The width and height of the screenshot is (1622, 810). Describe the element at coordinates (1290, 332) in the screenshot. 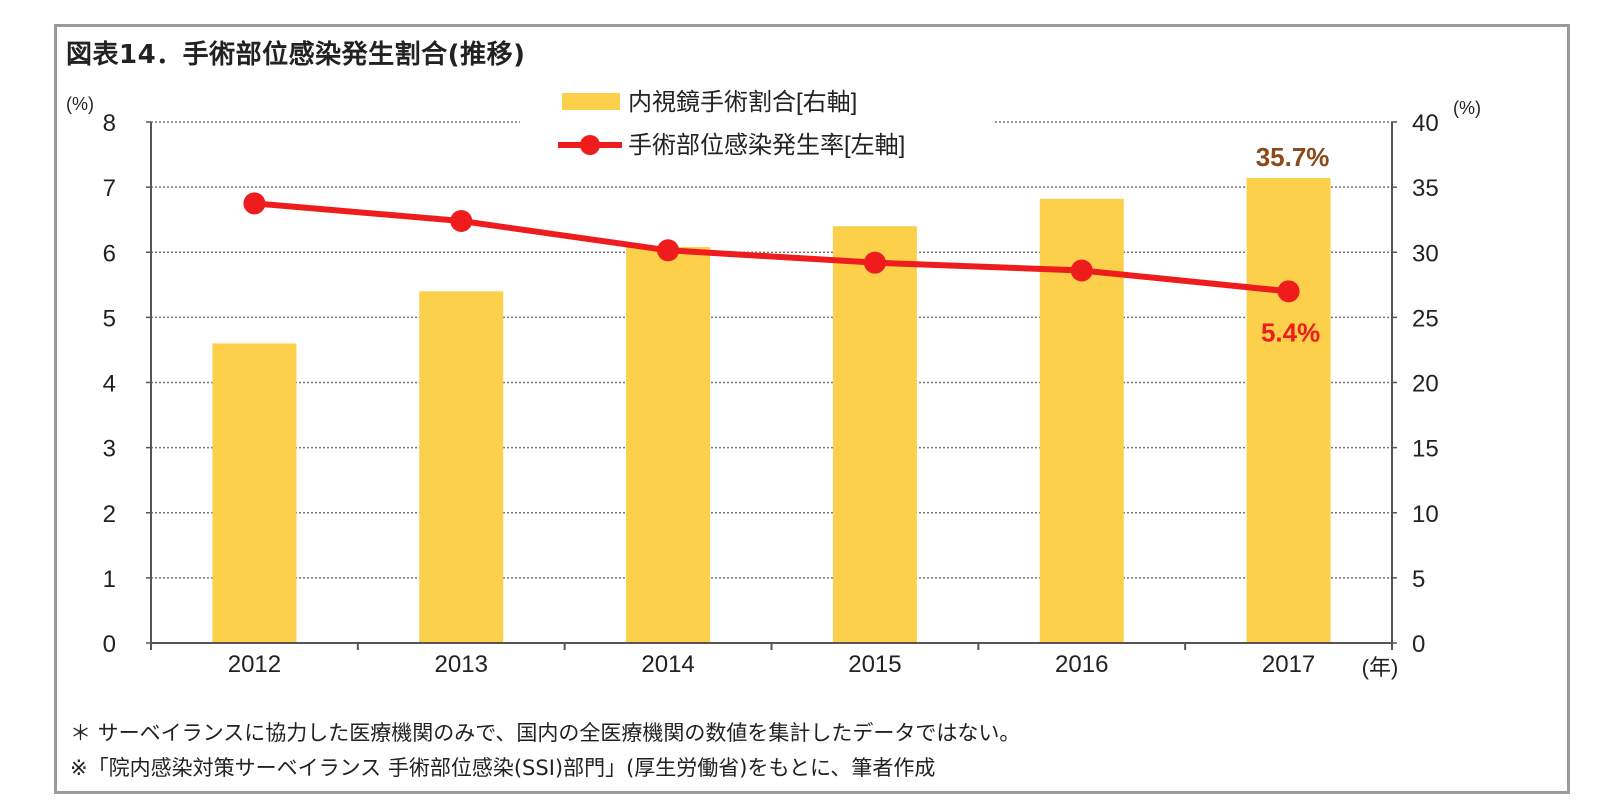

I see `line-value-label: 5.4%` at that location.